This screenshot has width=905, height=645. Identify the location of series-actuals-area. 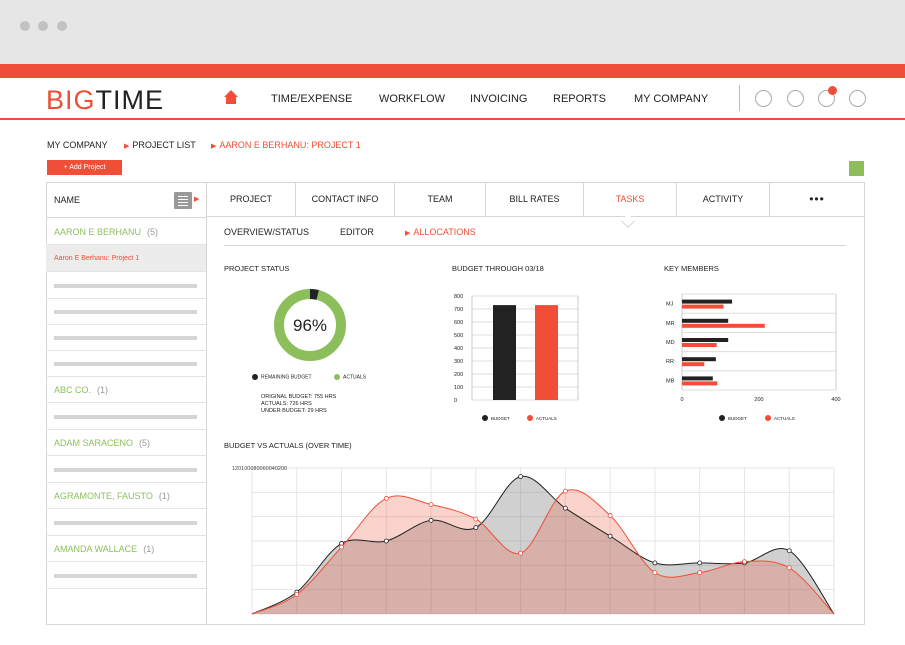
(543, 551).